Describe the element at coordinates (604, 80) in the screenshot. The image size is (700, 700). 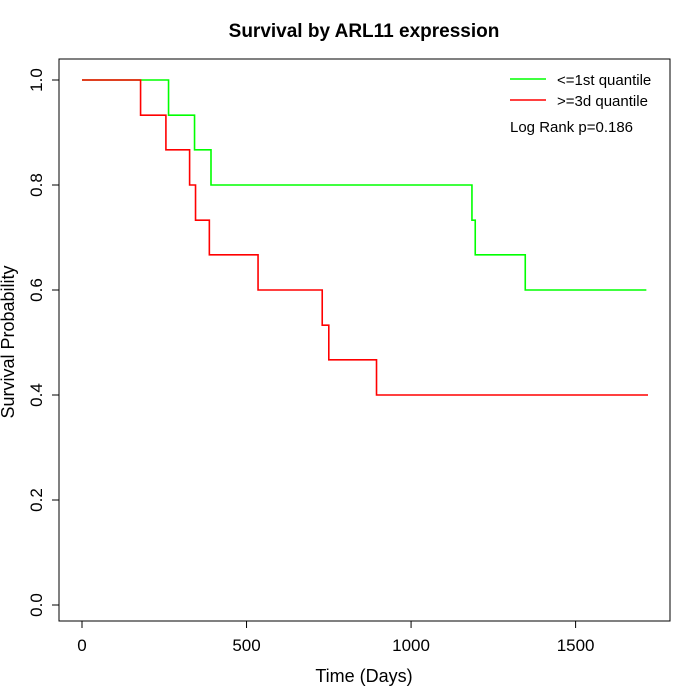
I see `legend-label-low: <=1st quantile` at that location.